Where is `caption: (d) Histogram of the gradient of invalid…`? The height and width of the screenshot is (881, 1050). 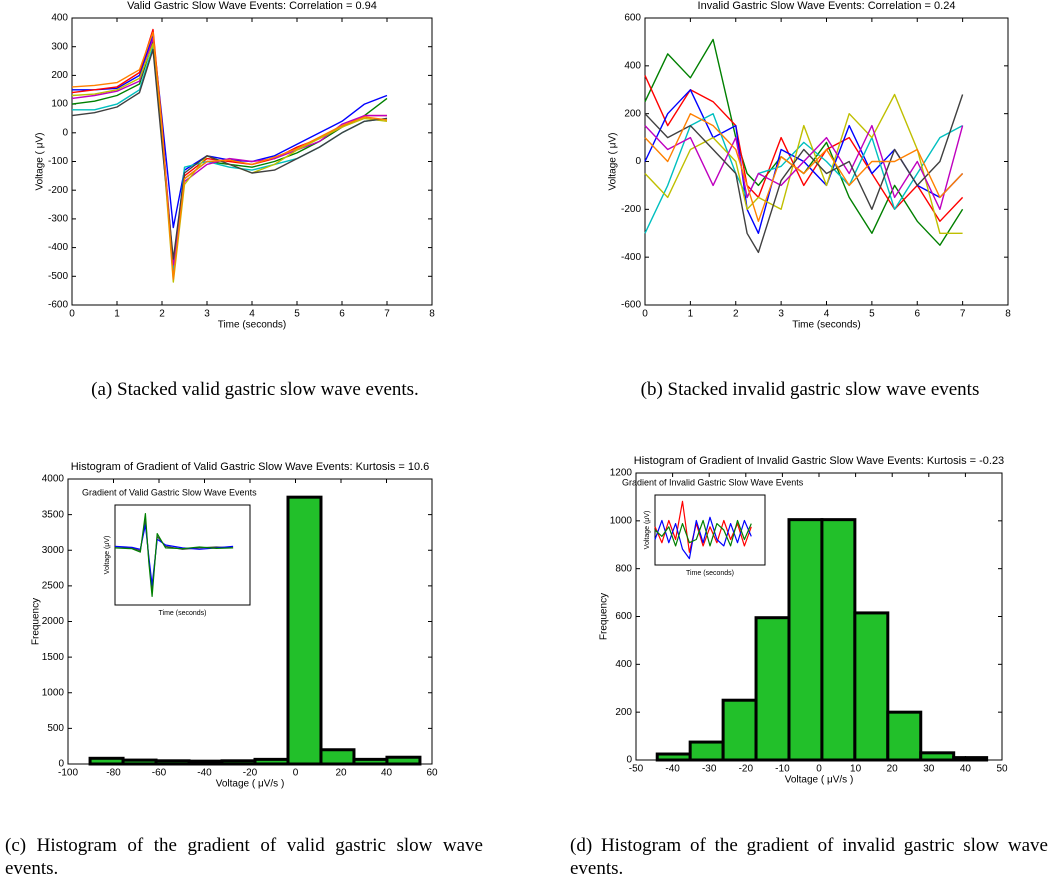 caption: (d) Histogram of the gradient of invalid… is located at coordinates (809, 857).